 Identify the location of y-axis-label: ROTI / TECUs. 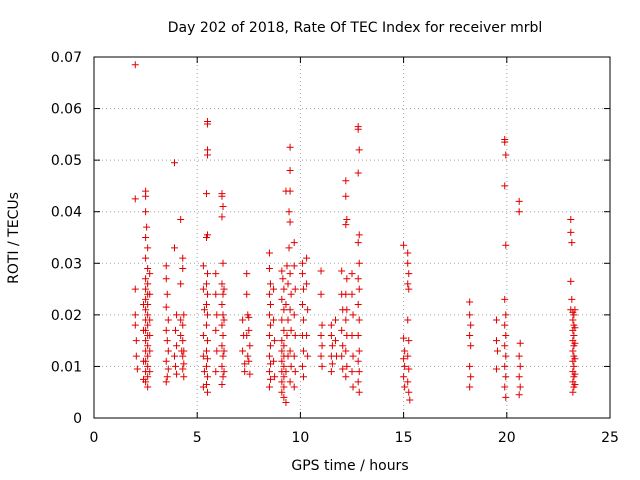
(14, 238).